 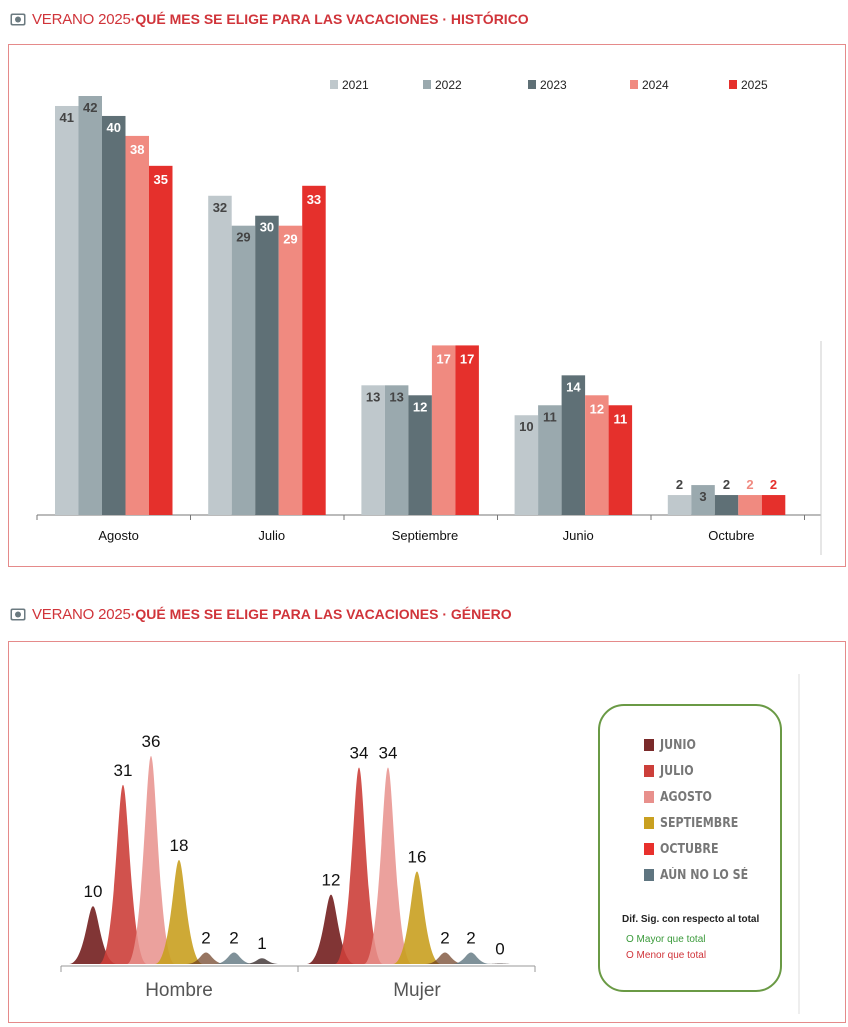 What do you see at coordinates (666, 939) in the screenshot?
I see `significance-more: O Mayor que total` at bounding box center [666, 939].